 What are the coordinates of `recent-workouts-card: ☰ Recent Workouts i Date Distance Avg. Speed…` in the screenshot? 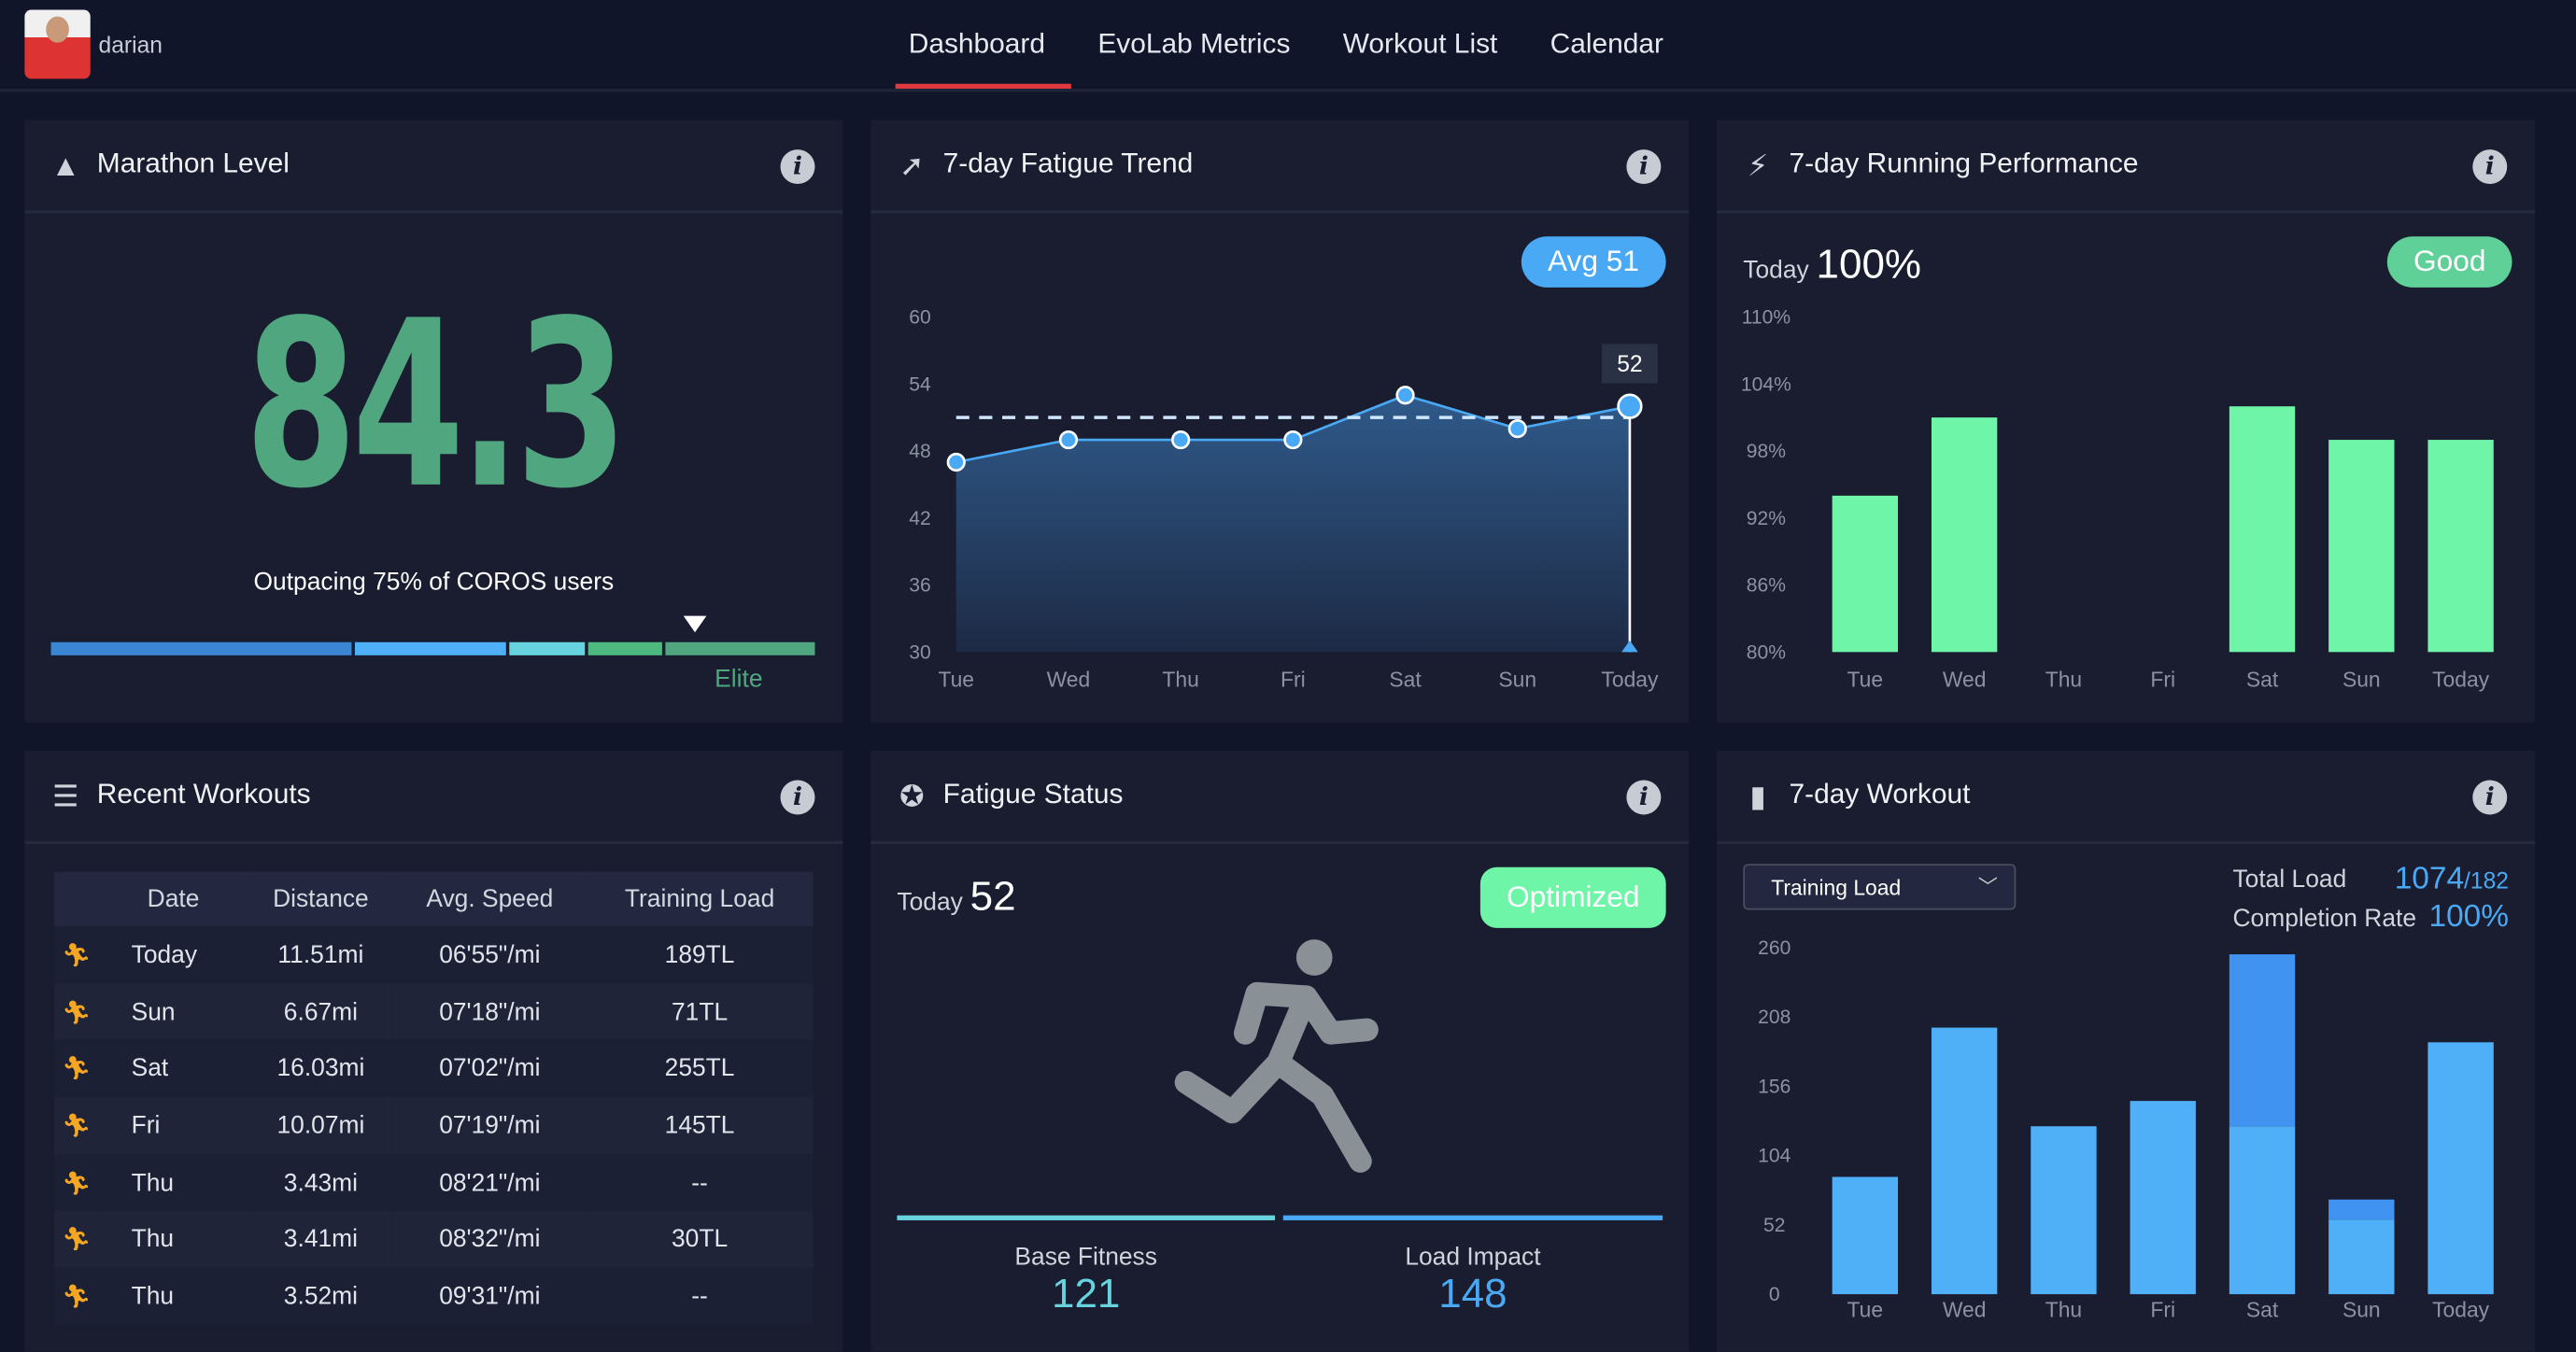 It's located at (433, 1051).